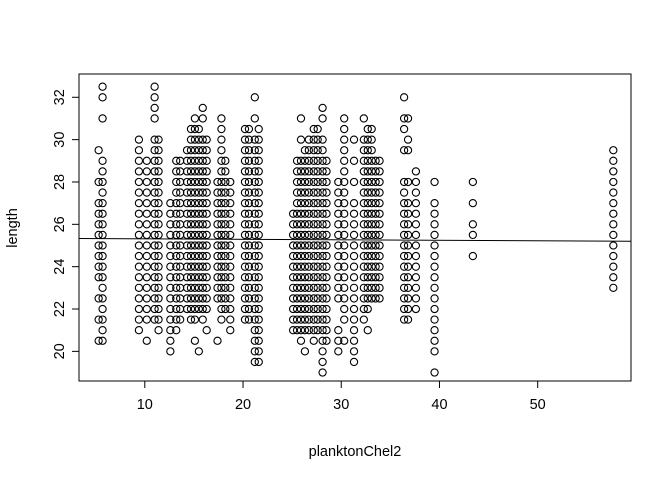  I want to click on x-tick-label: 40, so click(439, 405).